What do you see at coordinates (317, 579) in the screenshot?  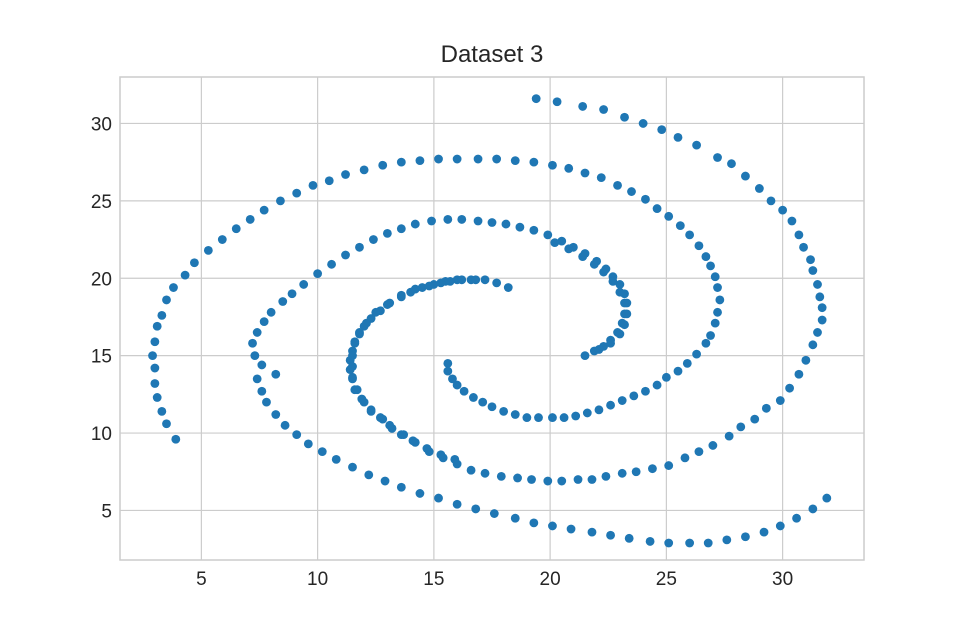 I see `x-tick-label: 10` at bounding box center [317, 579].